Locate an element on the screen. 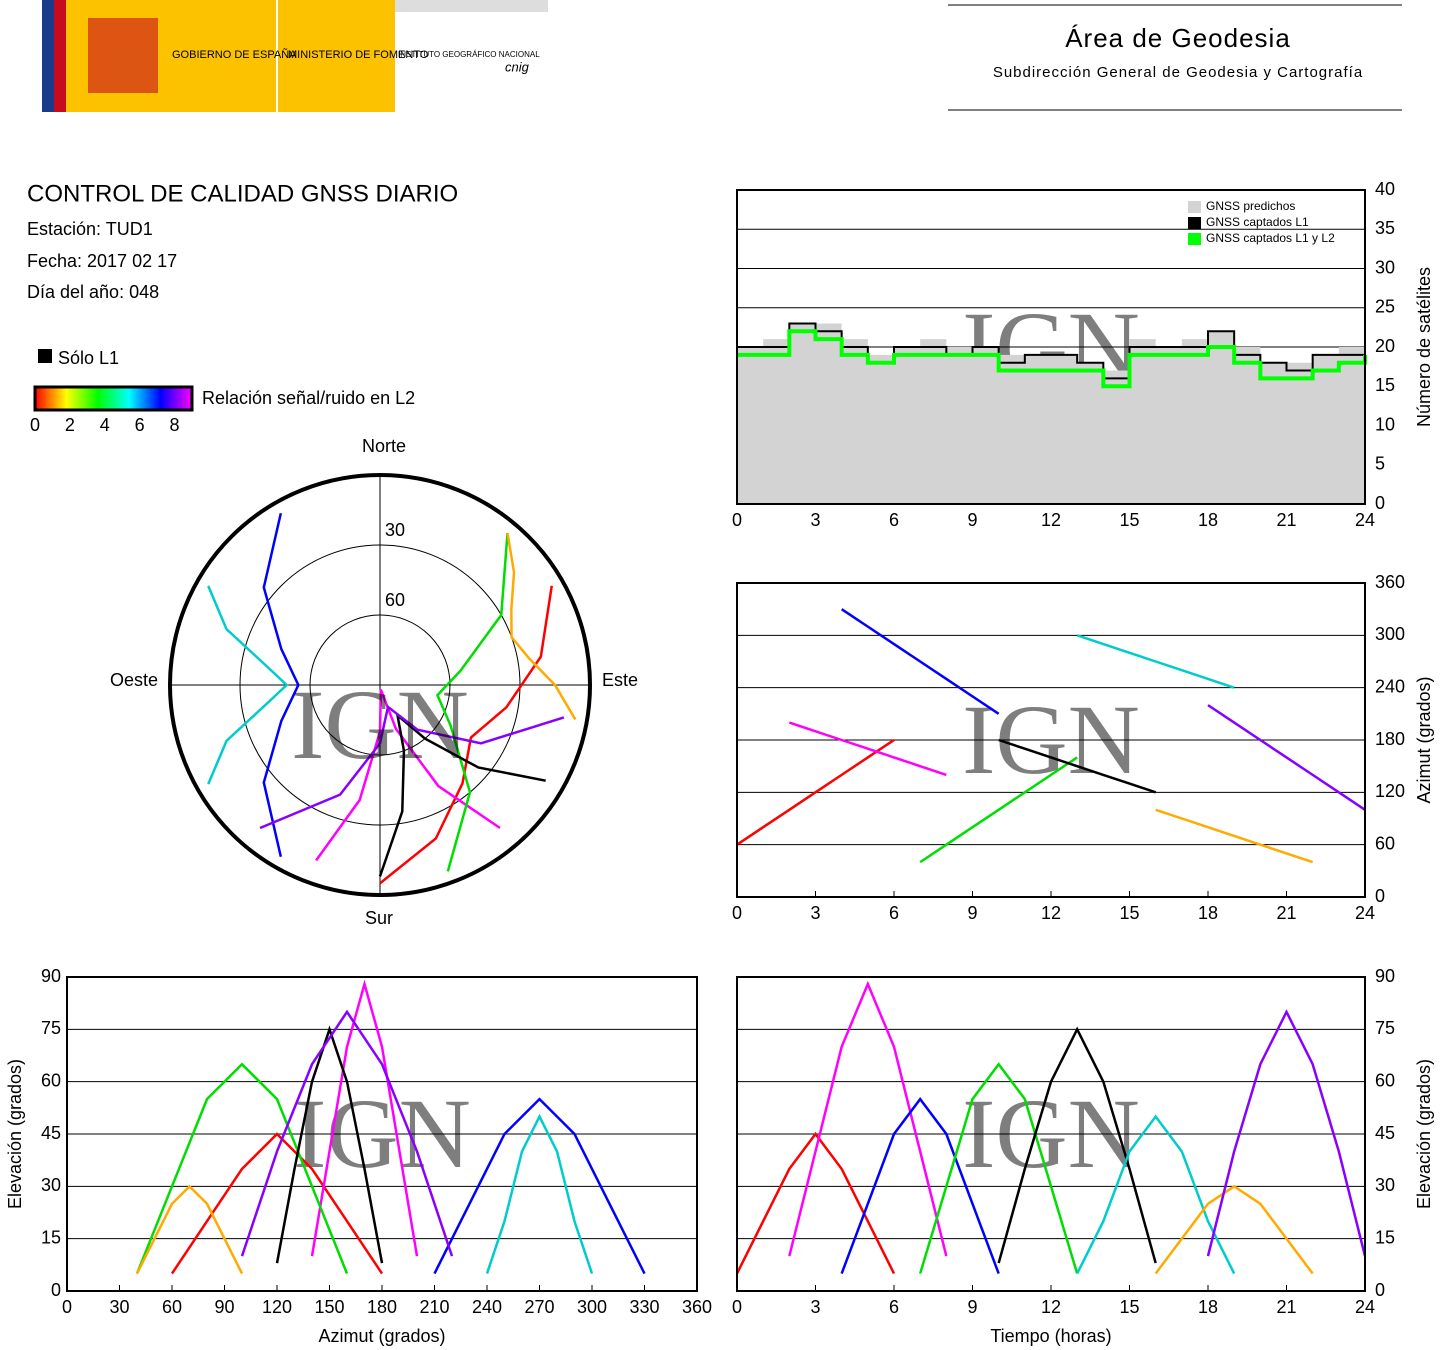  flag-blue is located at coordinates (48, 56).